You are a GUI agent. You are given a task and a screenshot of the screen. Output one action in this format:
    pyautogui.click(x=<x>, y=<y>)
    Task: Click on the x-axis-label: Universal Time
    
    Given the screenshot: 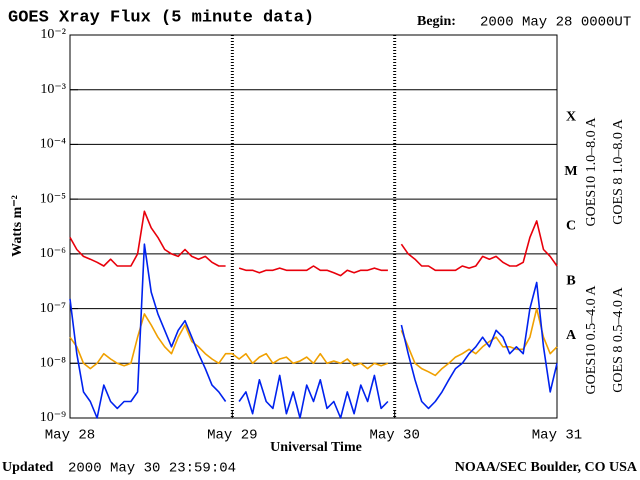 What is the action you would take?
    pyautogui.click(x=316, y=447)
    